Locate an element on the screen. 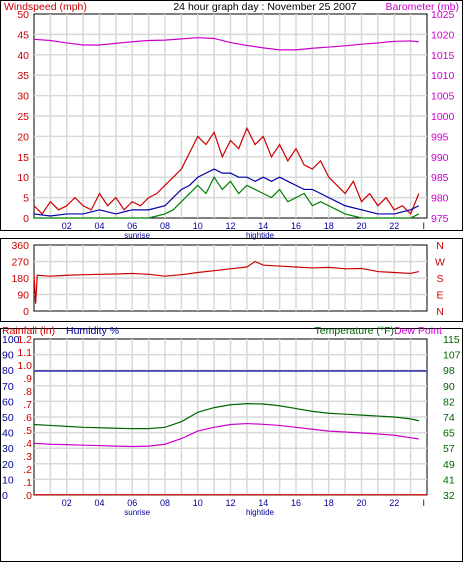 The image size is (463, 563). y-tick-label-temperature: 65 is located at coordinates (449, 434).